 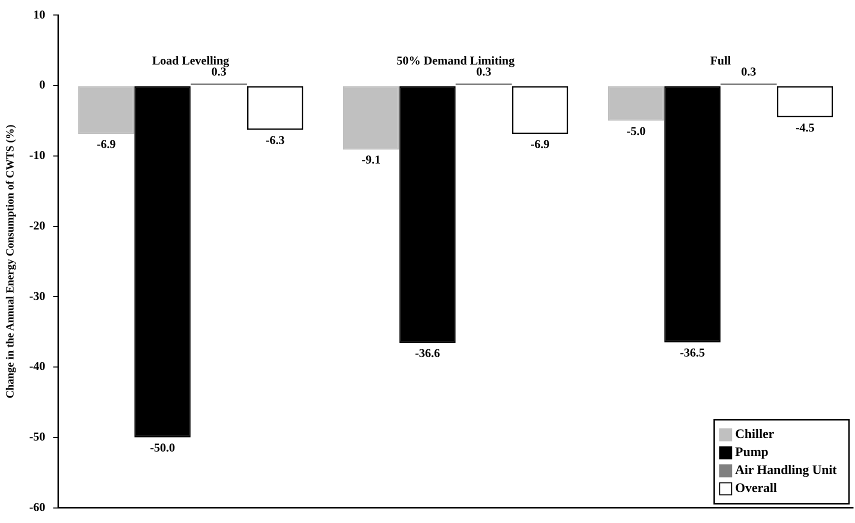 What do you see at coordinates (756, 488) in the screenshot?
I see `legend-label: Overall` at bounding box center [756, 488].